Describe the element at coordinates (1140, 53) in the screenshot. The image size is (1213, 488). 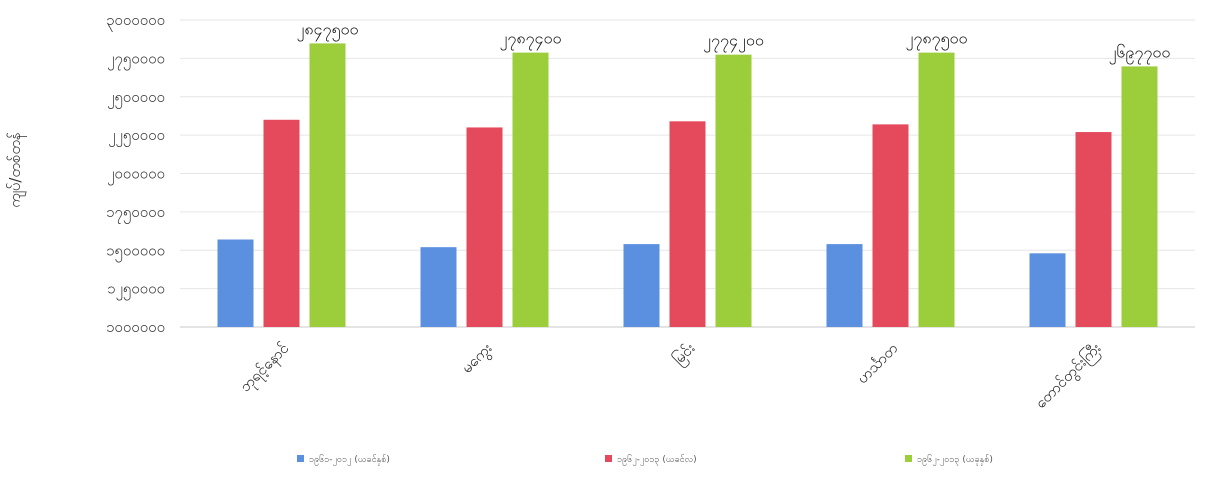
I see `data-label: ၂၆၉၇၇၀၀` at that location.